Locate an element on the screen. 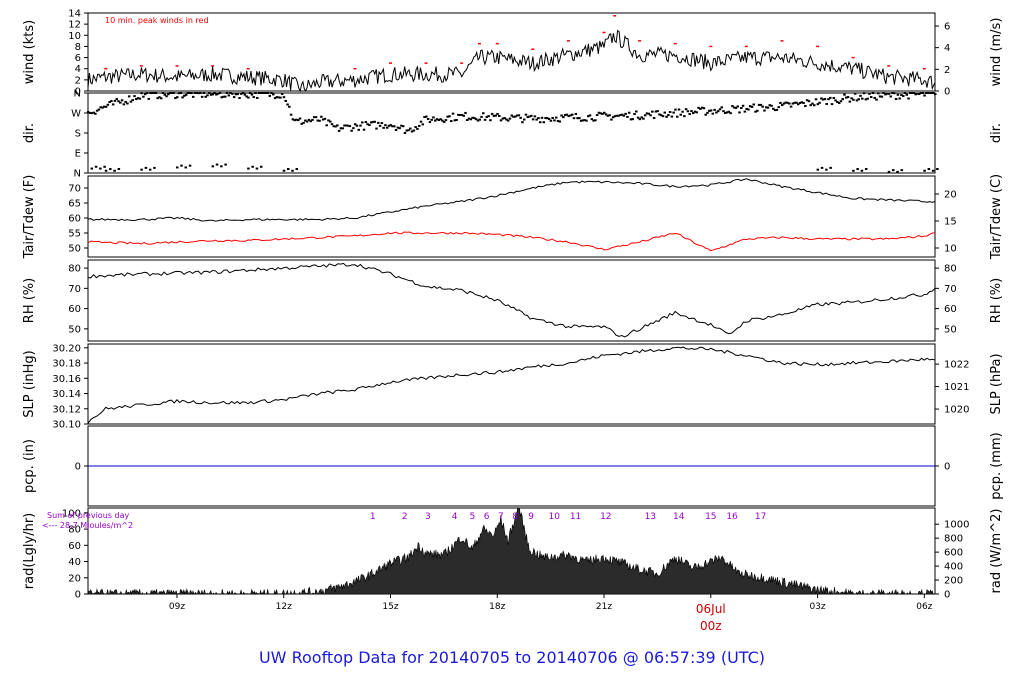 Image resolution: width=1024 pixels, height=700 pixels. dir-ytick-label: E is located at coordinates (78, 154).